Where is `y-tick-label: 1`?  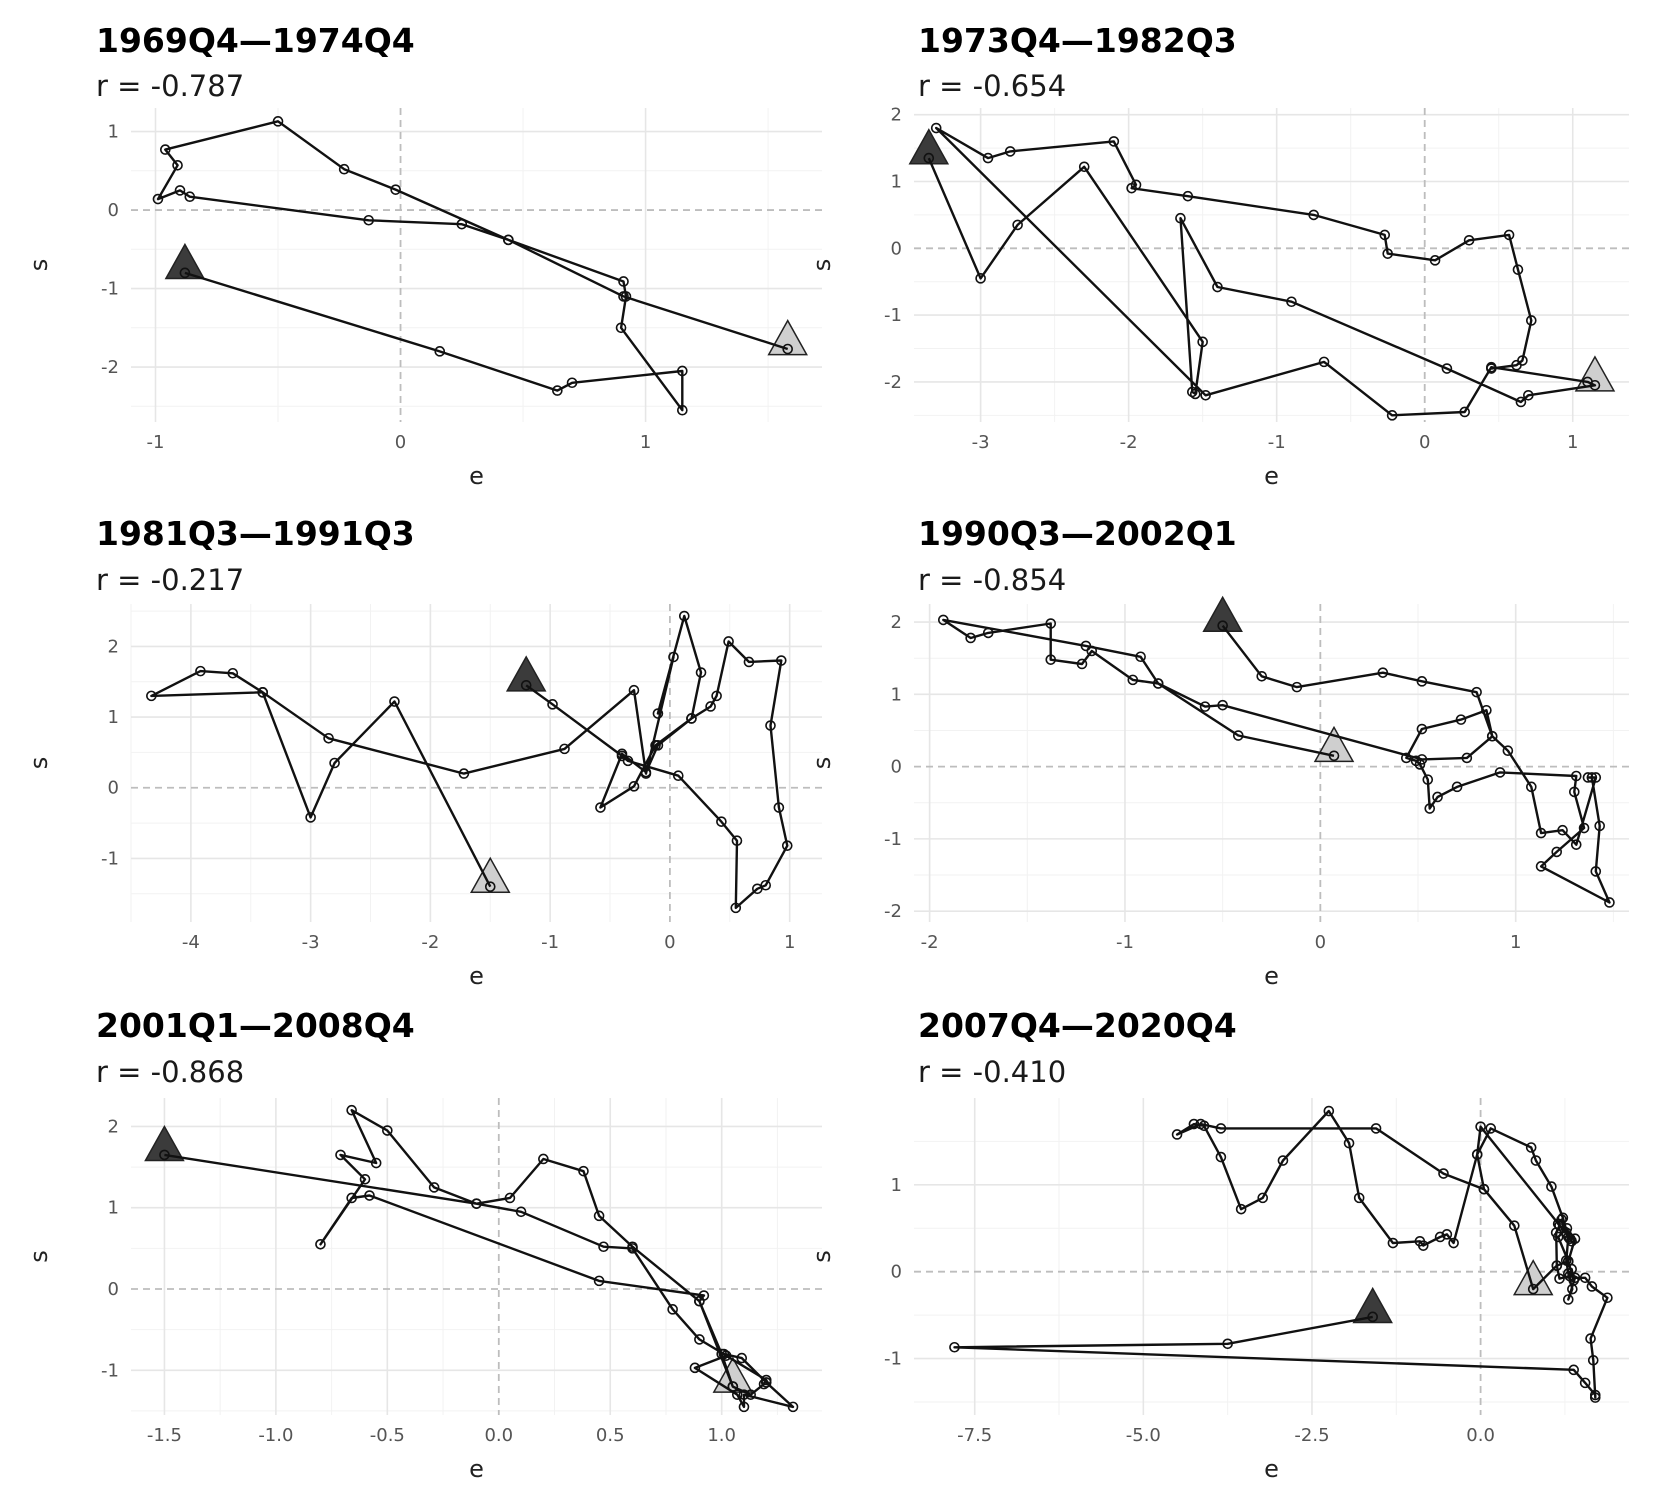 y-tick-label: 1 is located at coordinates (113, 717).